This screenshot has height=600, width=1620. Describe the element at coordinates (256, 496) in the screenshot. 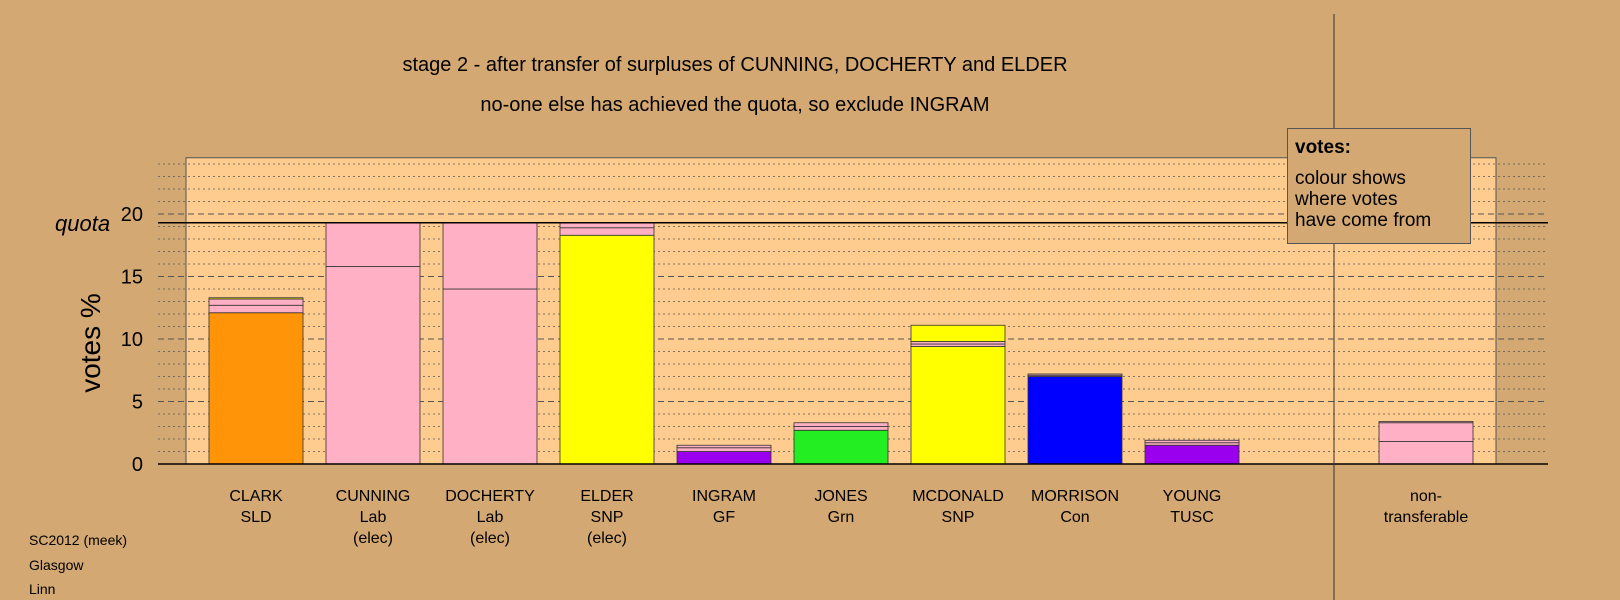

I see `x-tick-label: CLARK` at that location.